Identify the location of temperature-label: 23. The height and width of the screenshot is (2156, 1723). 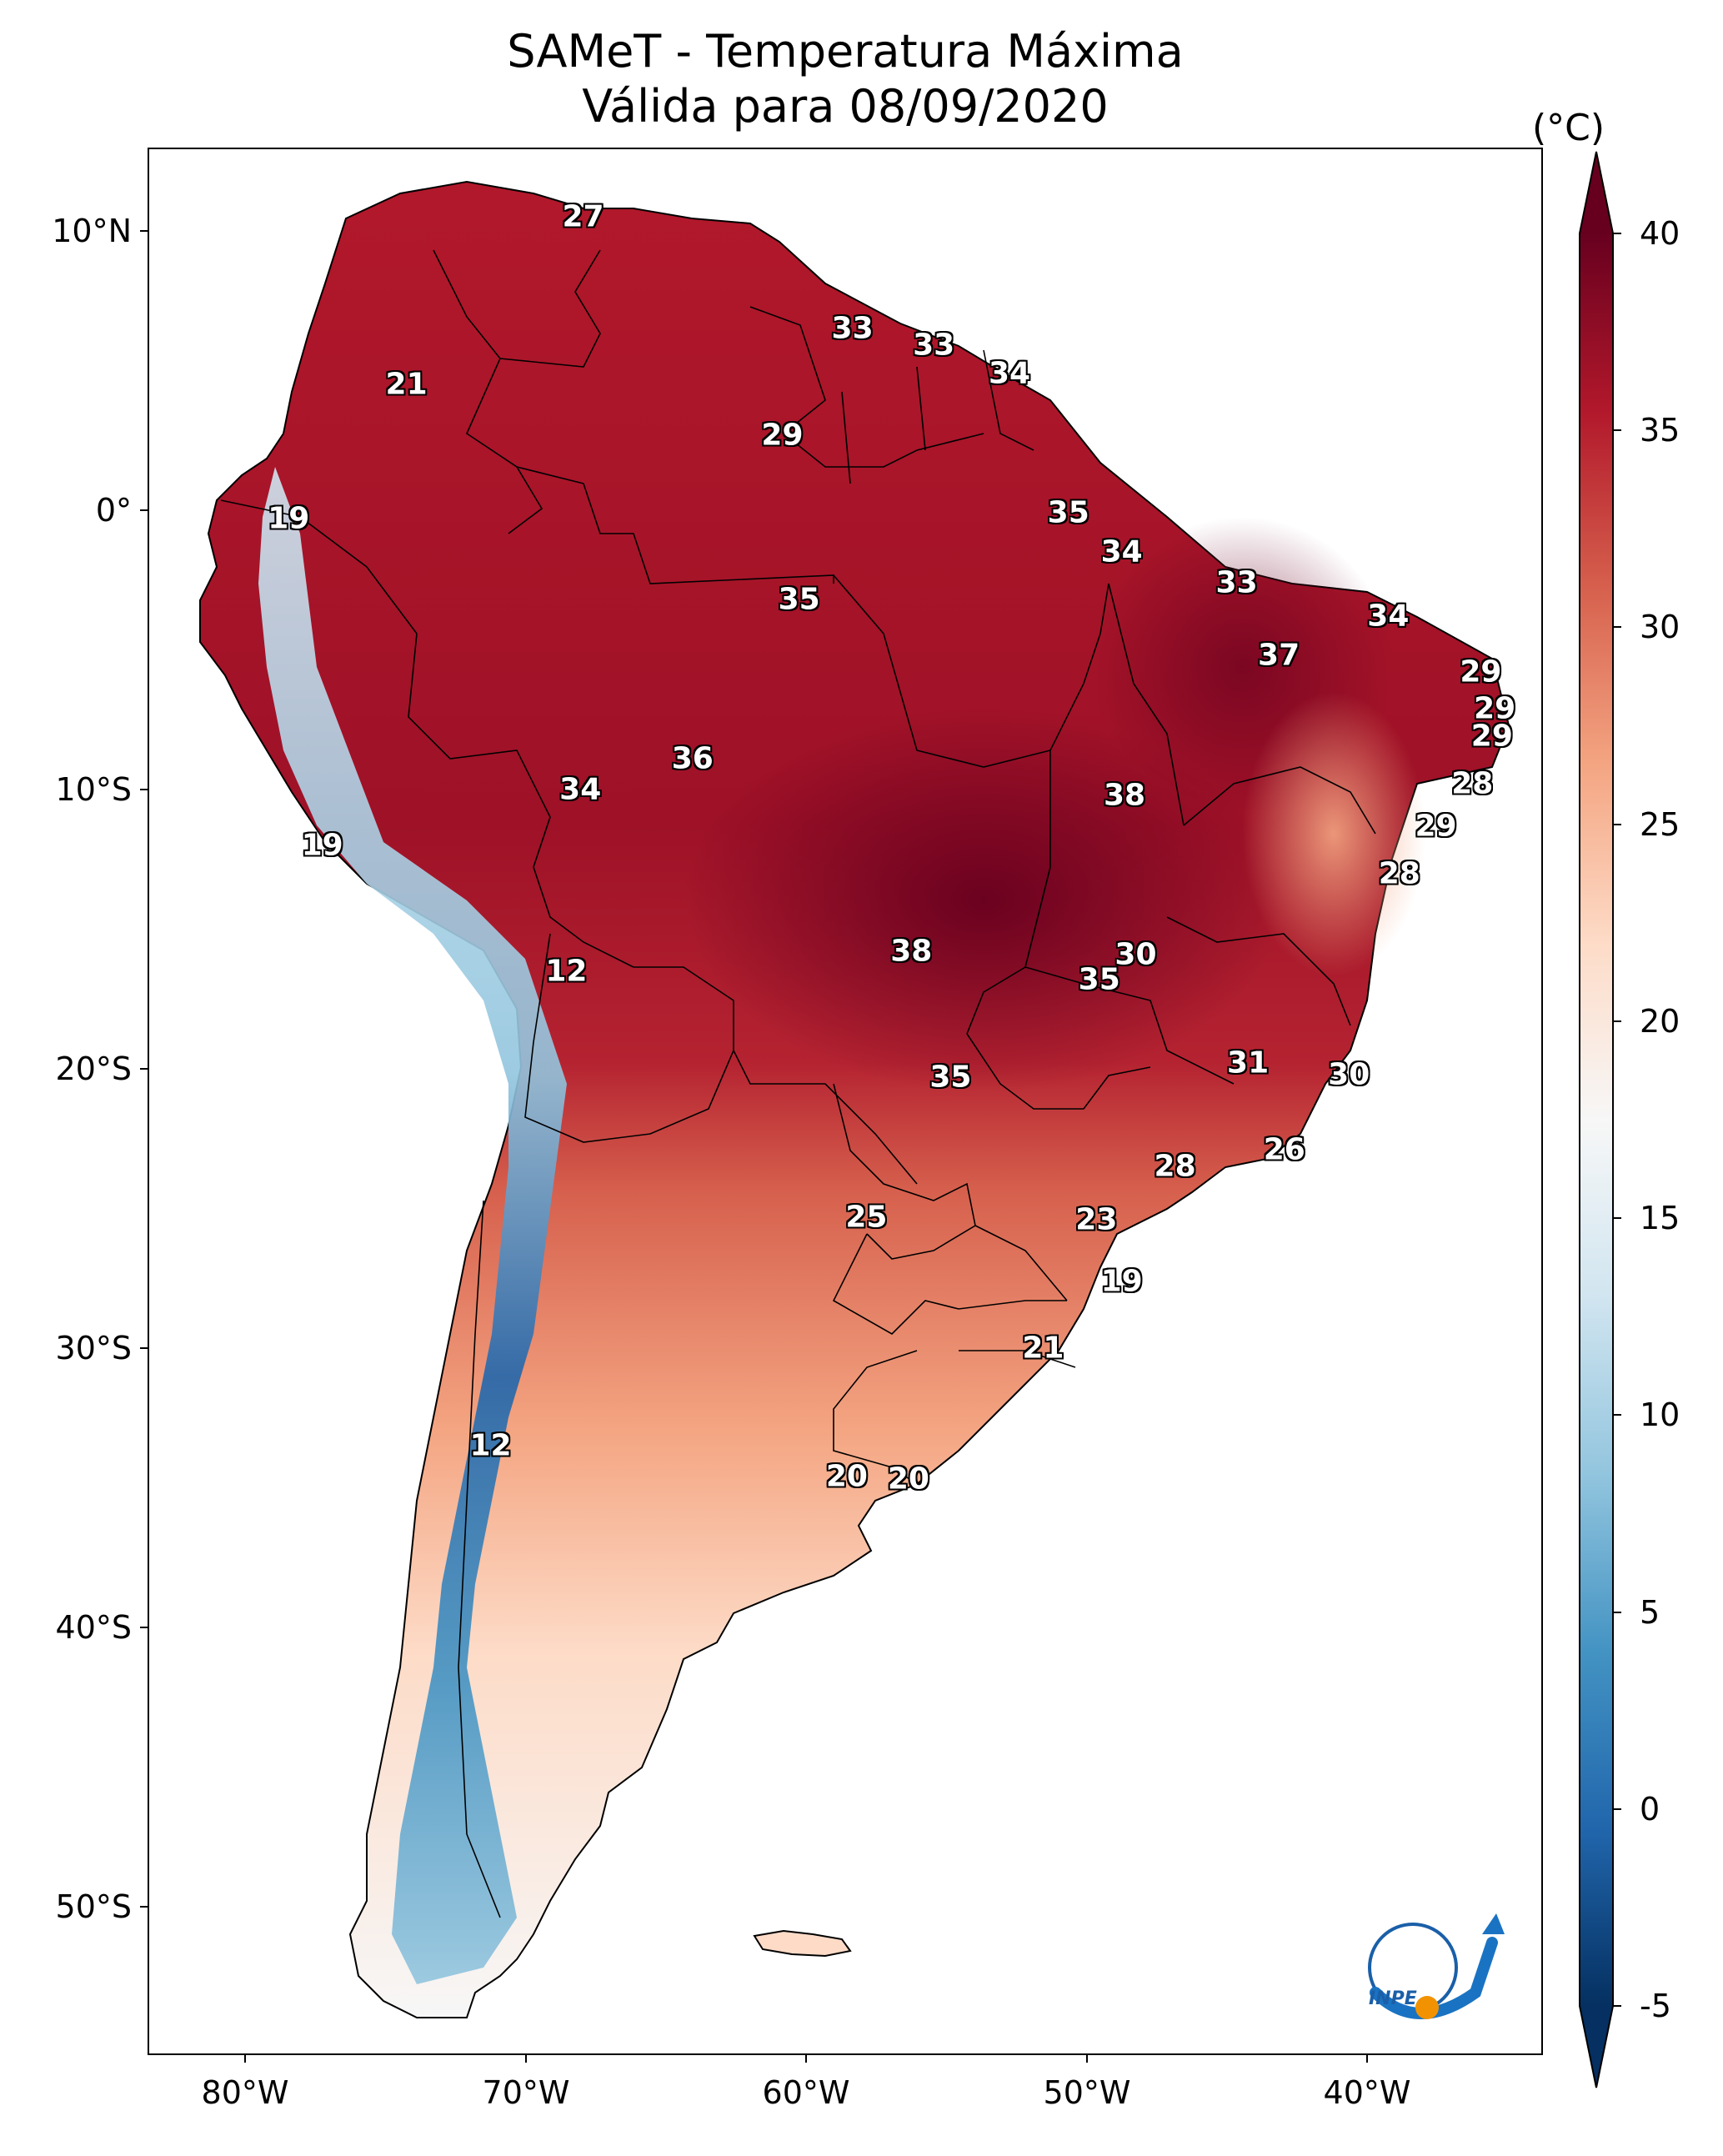
(1096, 1219).